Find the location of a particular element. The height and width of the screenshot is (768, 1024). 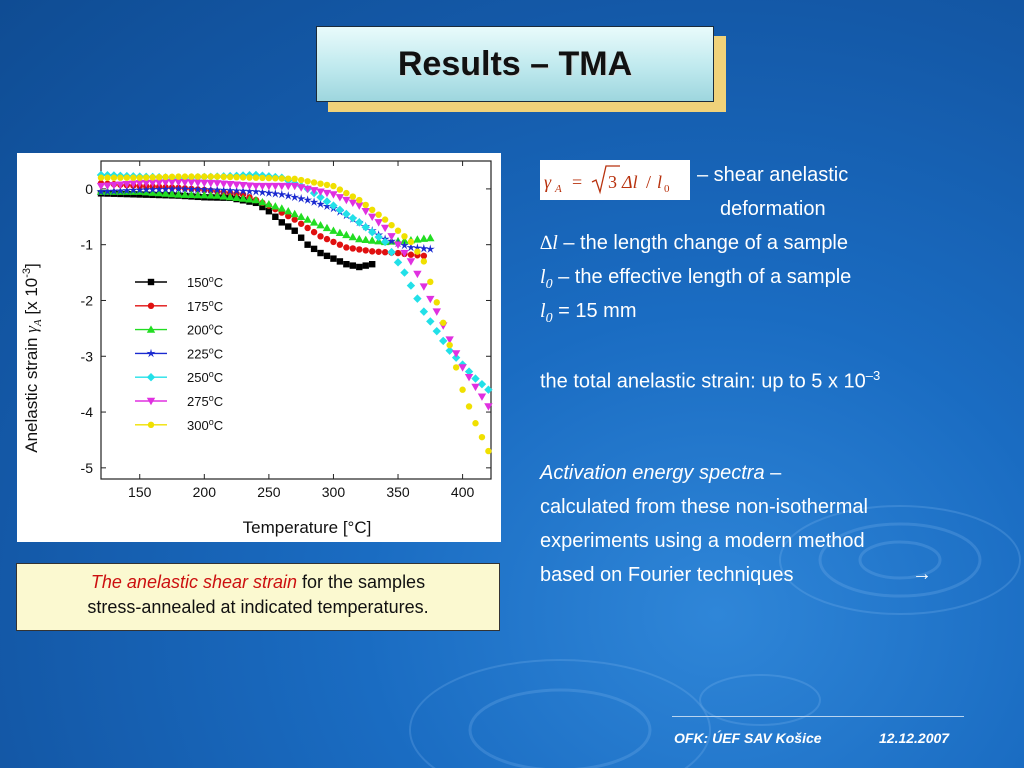

text-activation: Activation energy spectra – is located at coordinates (660, 473).